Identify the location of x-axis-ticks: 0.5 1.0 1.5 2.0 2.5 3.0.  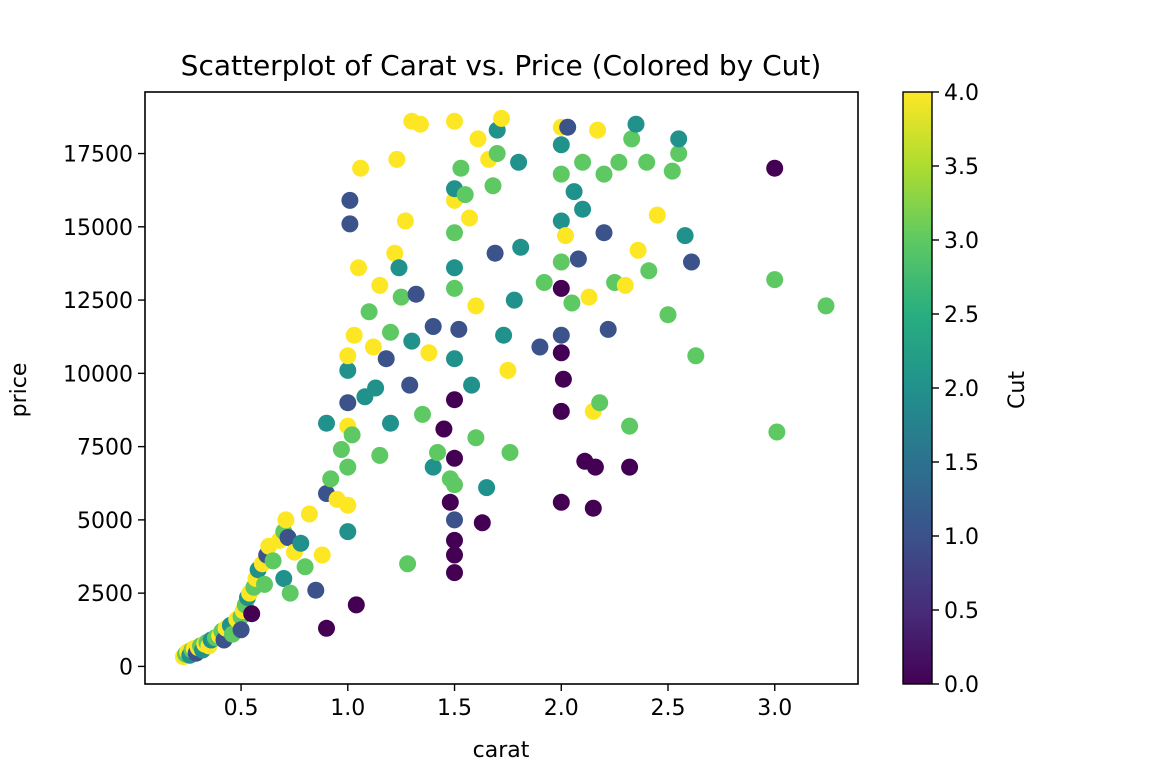
(508, 702).